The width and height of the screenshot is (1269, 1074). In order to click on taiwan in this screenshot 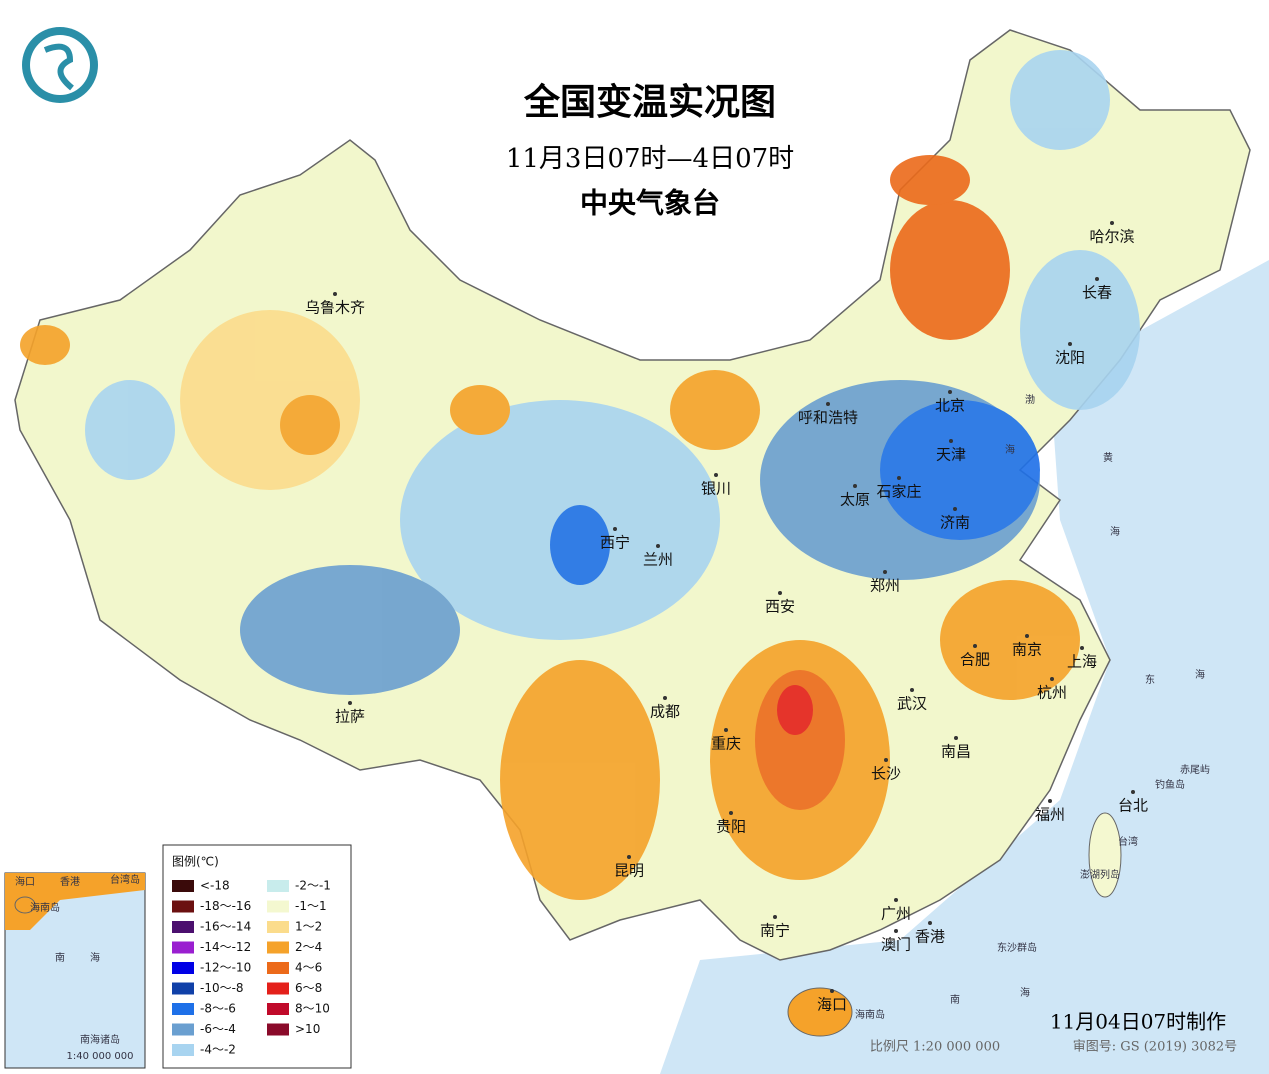, I will do `click(1105, 855)`.